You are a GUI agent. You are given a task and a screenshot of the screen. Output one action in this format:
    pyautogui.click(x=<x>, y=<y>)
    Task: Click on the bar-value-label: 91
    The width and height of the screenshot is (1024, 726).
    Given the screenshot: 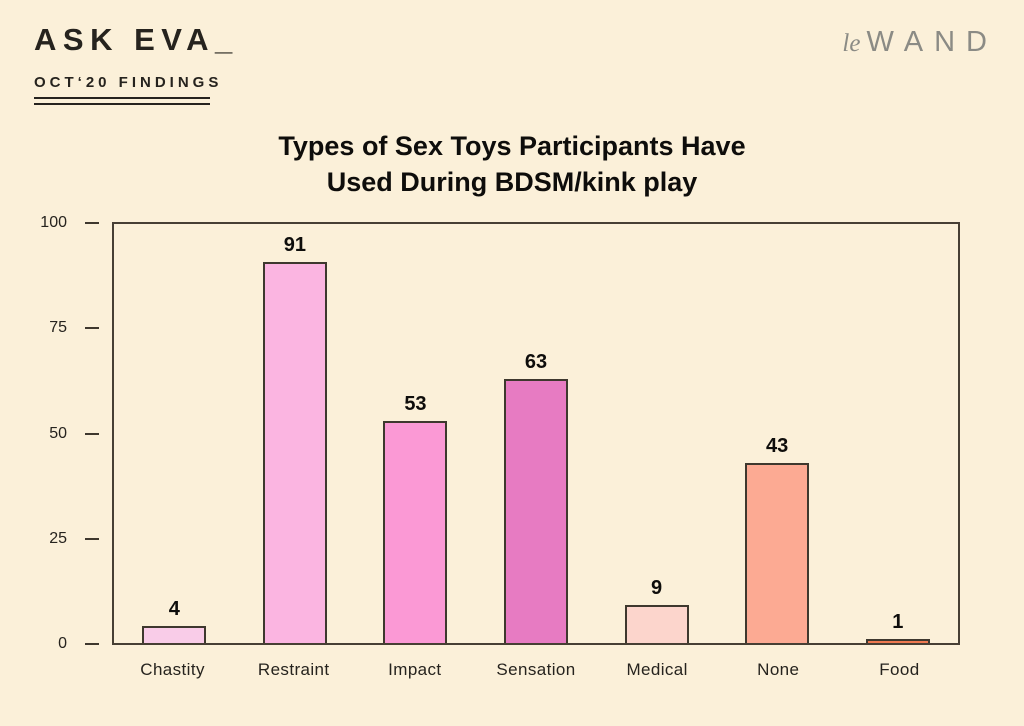 What is the action you would take?
    pyautogui.click(x=294, y=244)
    